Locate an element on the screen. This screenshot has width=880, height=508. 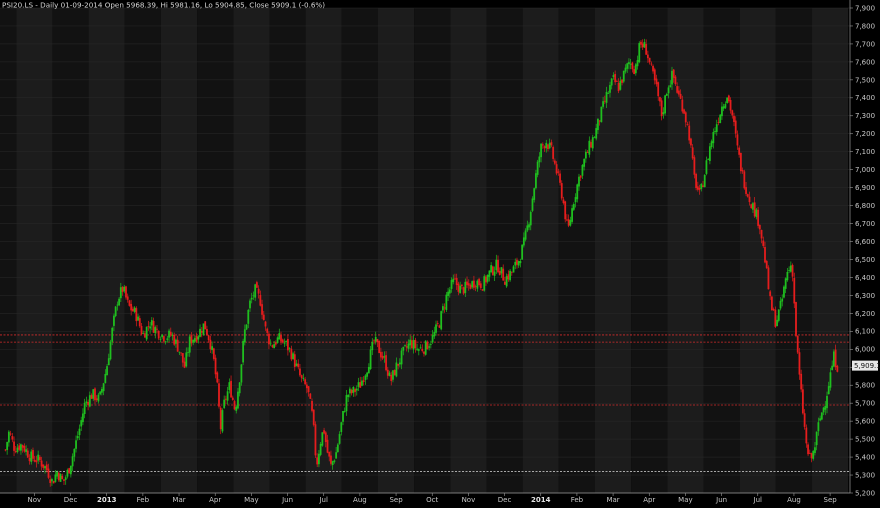
x-tick-label: Nov is located at coordinates (35, 500).